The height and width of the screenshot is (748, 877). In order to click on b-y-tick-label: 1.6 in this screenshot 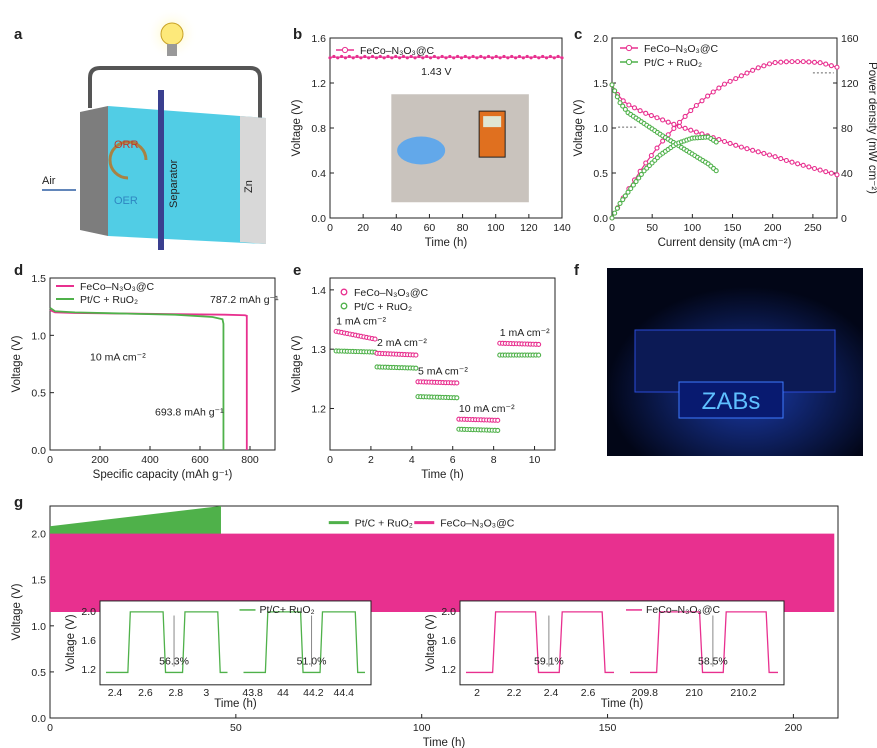, I will do `click(318, 39)`.